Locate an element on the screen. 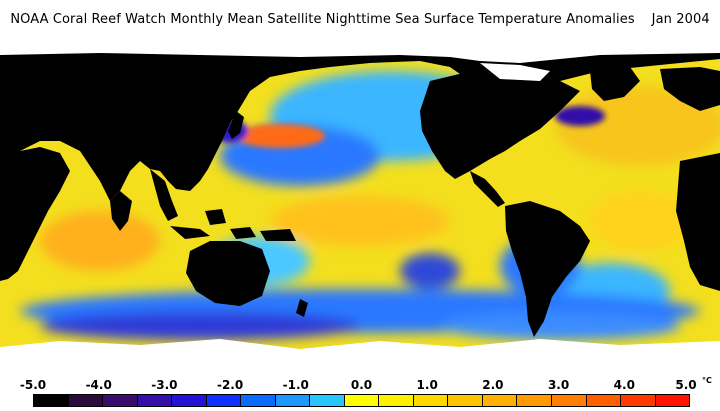  color-scale-bar is located at coordinates (361, 400).